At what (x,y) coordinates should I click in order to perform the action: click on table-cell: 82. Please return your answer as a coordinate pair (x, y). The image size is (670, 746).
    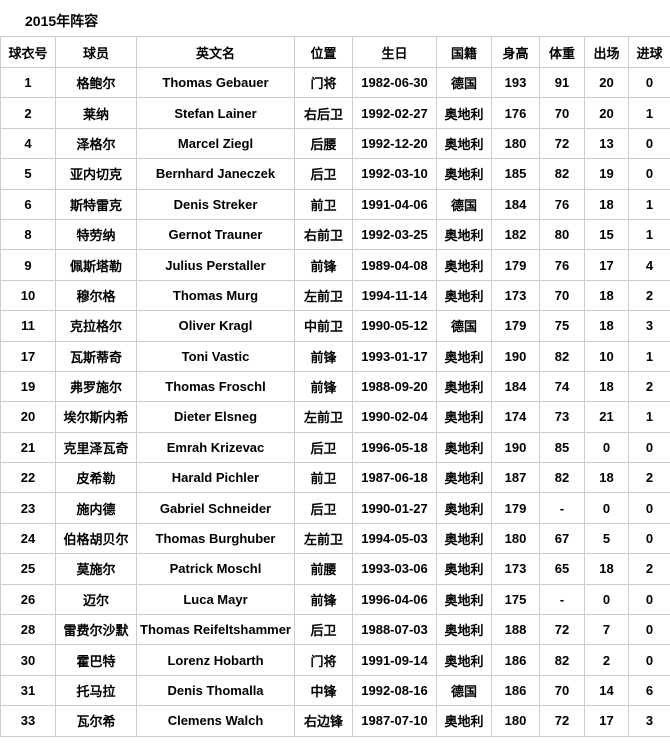
    Looking at the image, I should click on (562, 478).